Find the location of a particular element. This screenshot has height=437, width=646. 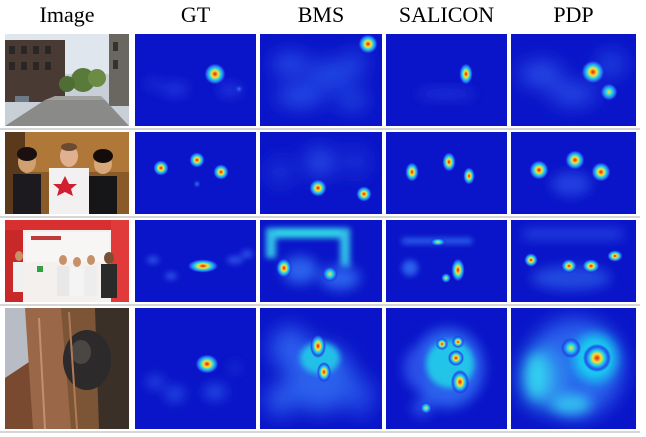

curtain-closeup-photo is located at coordinates (67, 368).